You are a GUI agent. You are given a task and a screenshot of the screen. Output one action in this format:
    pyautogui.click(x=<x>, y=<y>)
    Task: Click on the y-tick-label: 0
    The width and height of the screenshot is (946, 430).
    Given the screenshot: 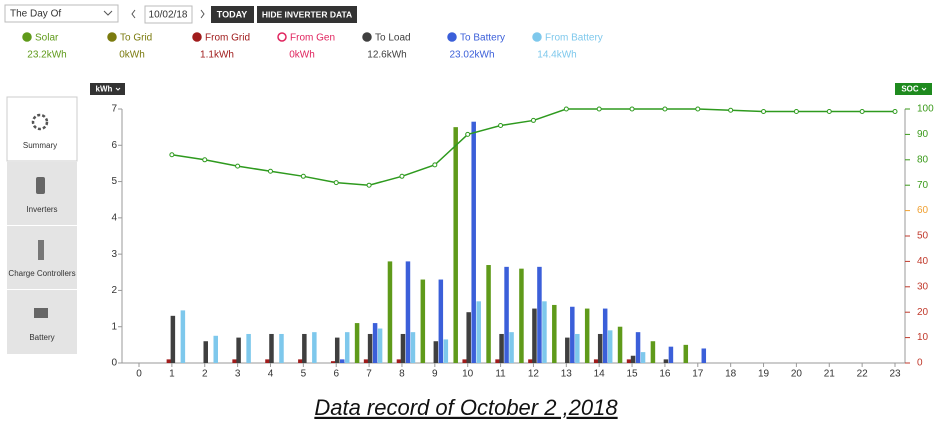 What is the action you would take?
    pyautogui.click(x=114, y=363)
    